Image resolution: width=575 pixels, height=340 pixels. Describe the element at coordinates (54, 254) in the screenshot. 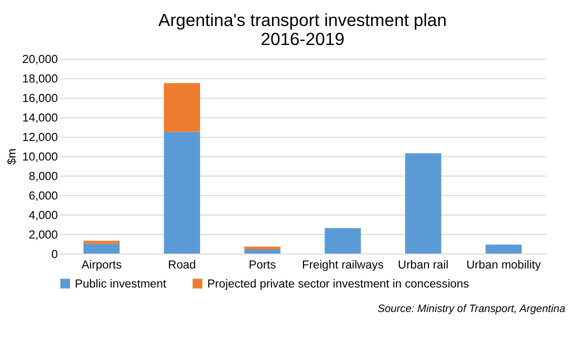

I see `y-tick-label: 0` at that location.